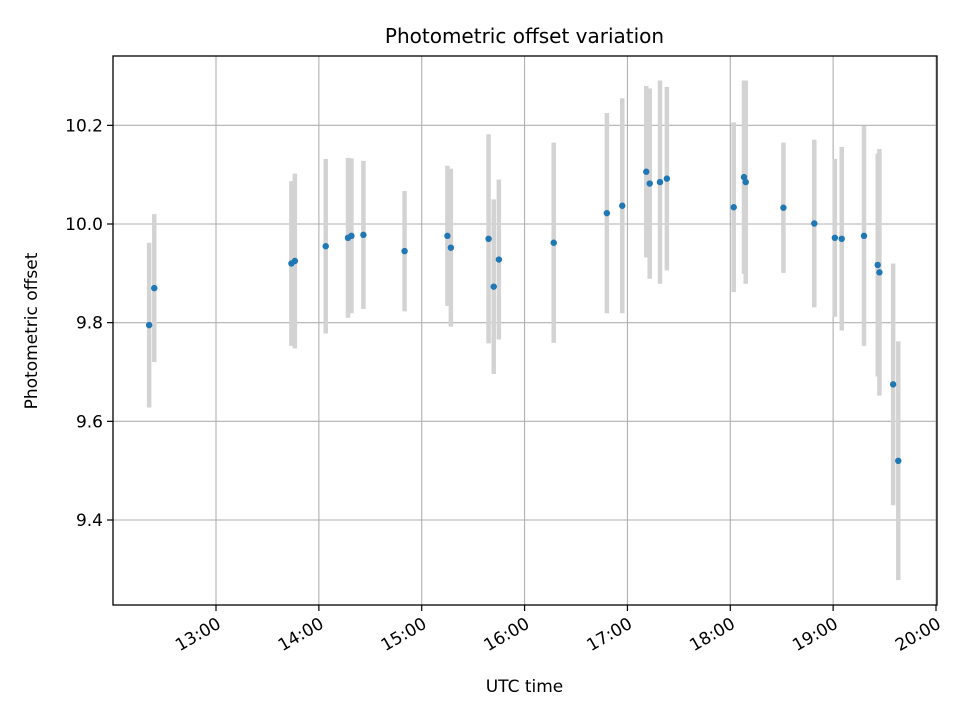 The width and height of the screenshot is (960, 720). I want to click on x-tick-label: 19:00, so click(815, 635).